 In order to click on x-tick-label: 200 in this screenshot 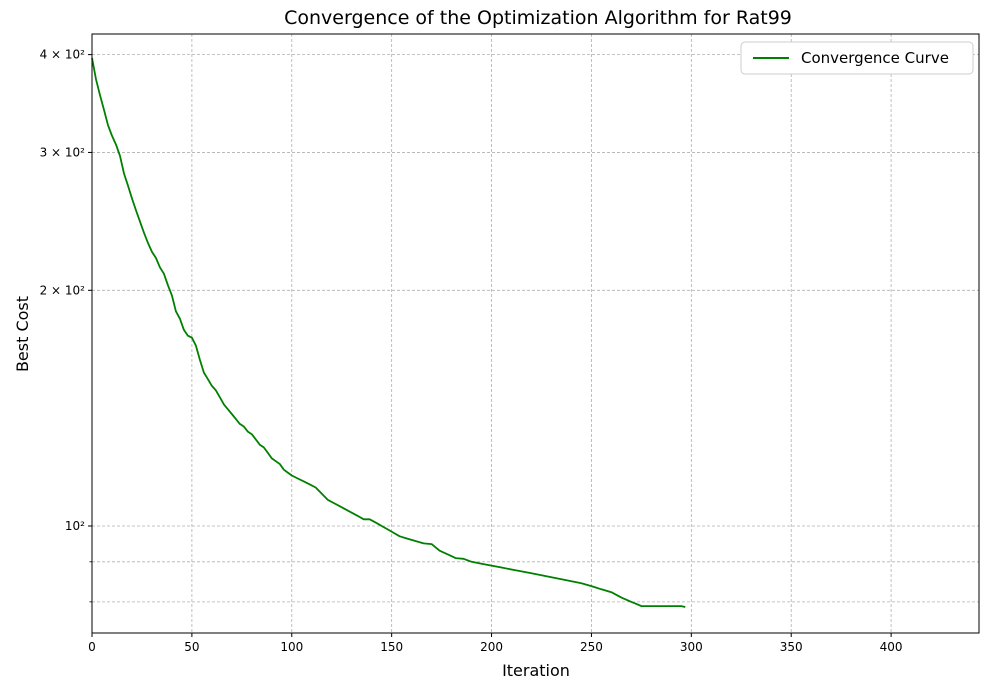, I will do `click(491, 647)`.